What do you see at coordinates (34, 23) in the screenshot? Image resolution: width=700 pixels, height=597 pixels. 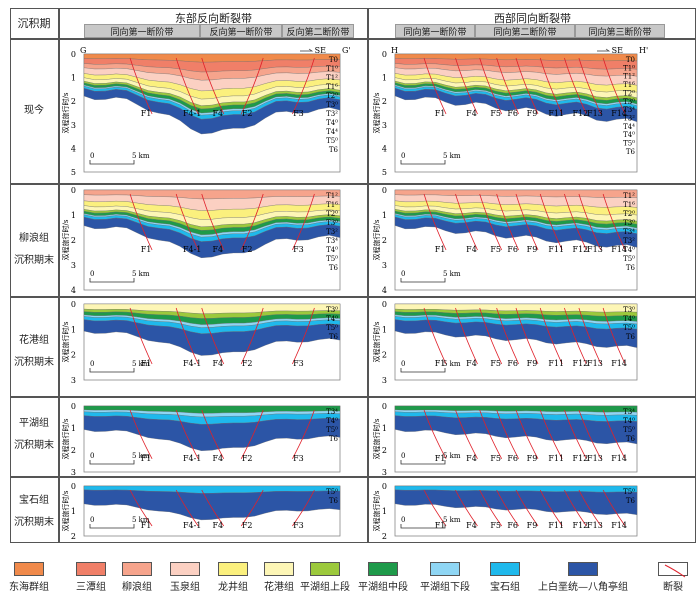 I see `period-header: 沉积期` at bounding box center [34, 23].